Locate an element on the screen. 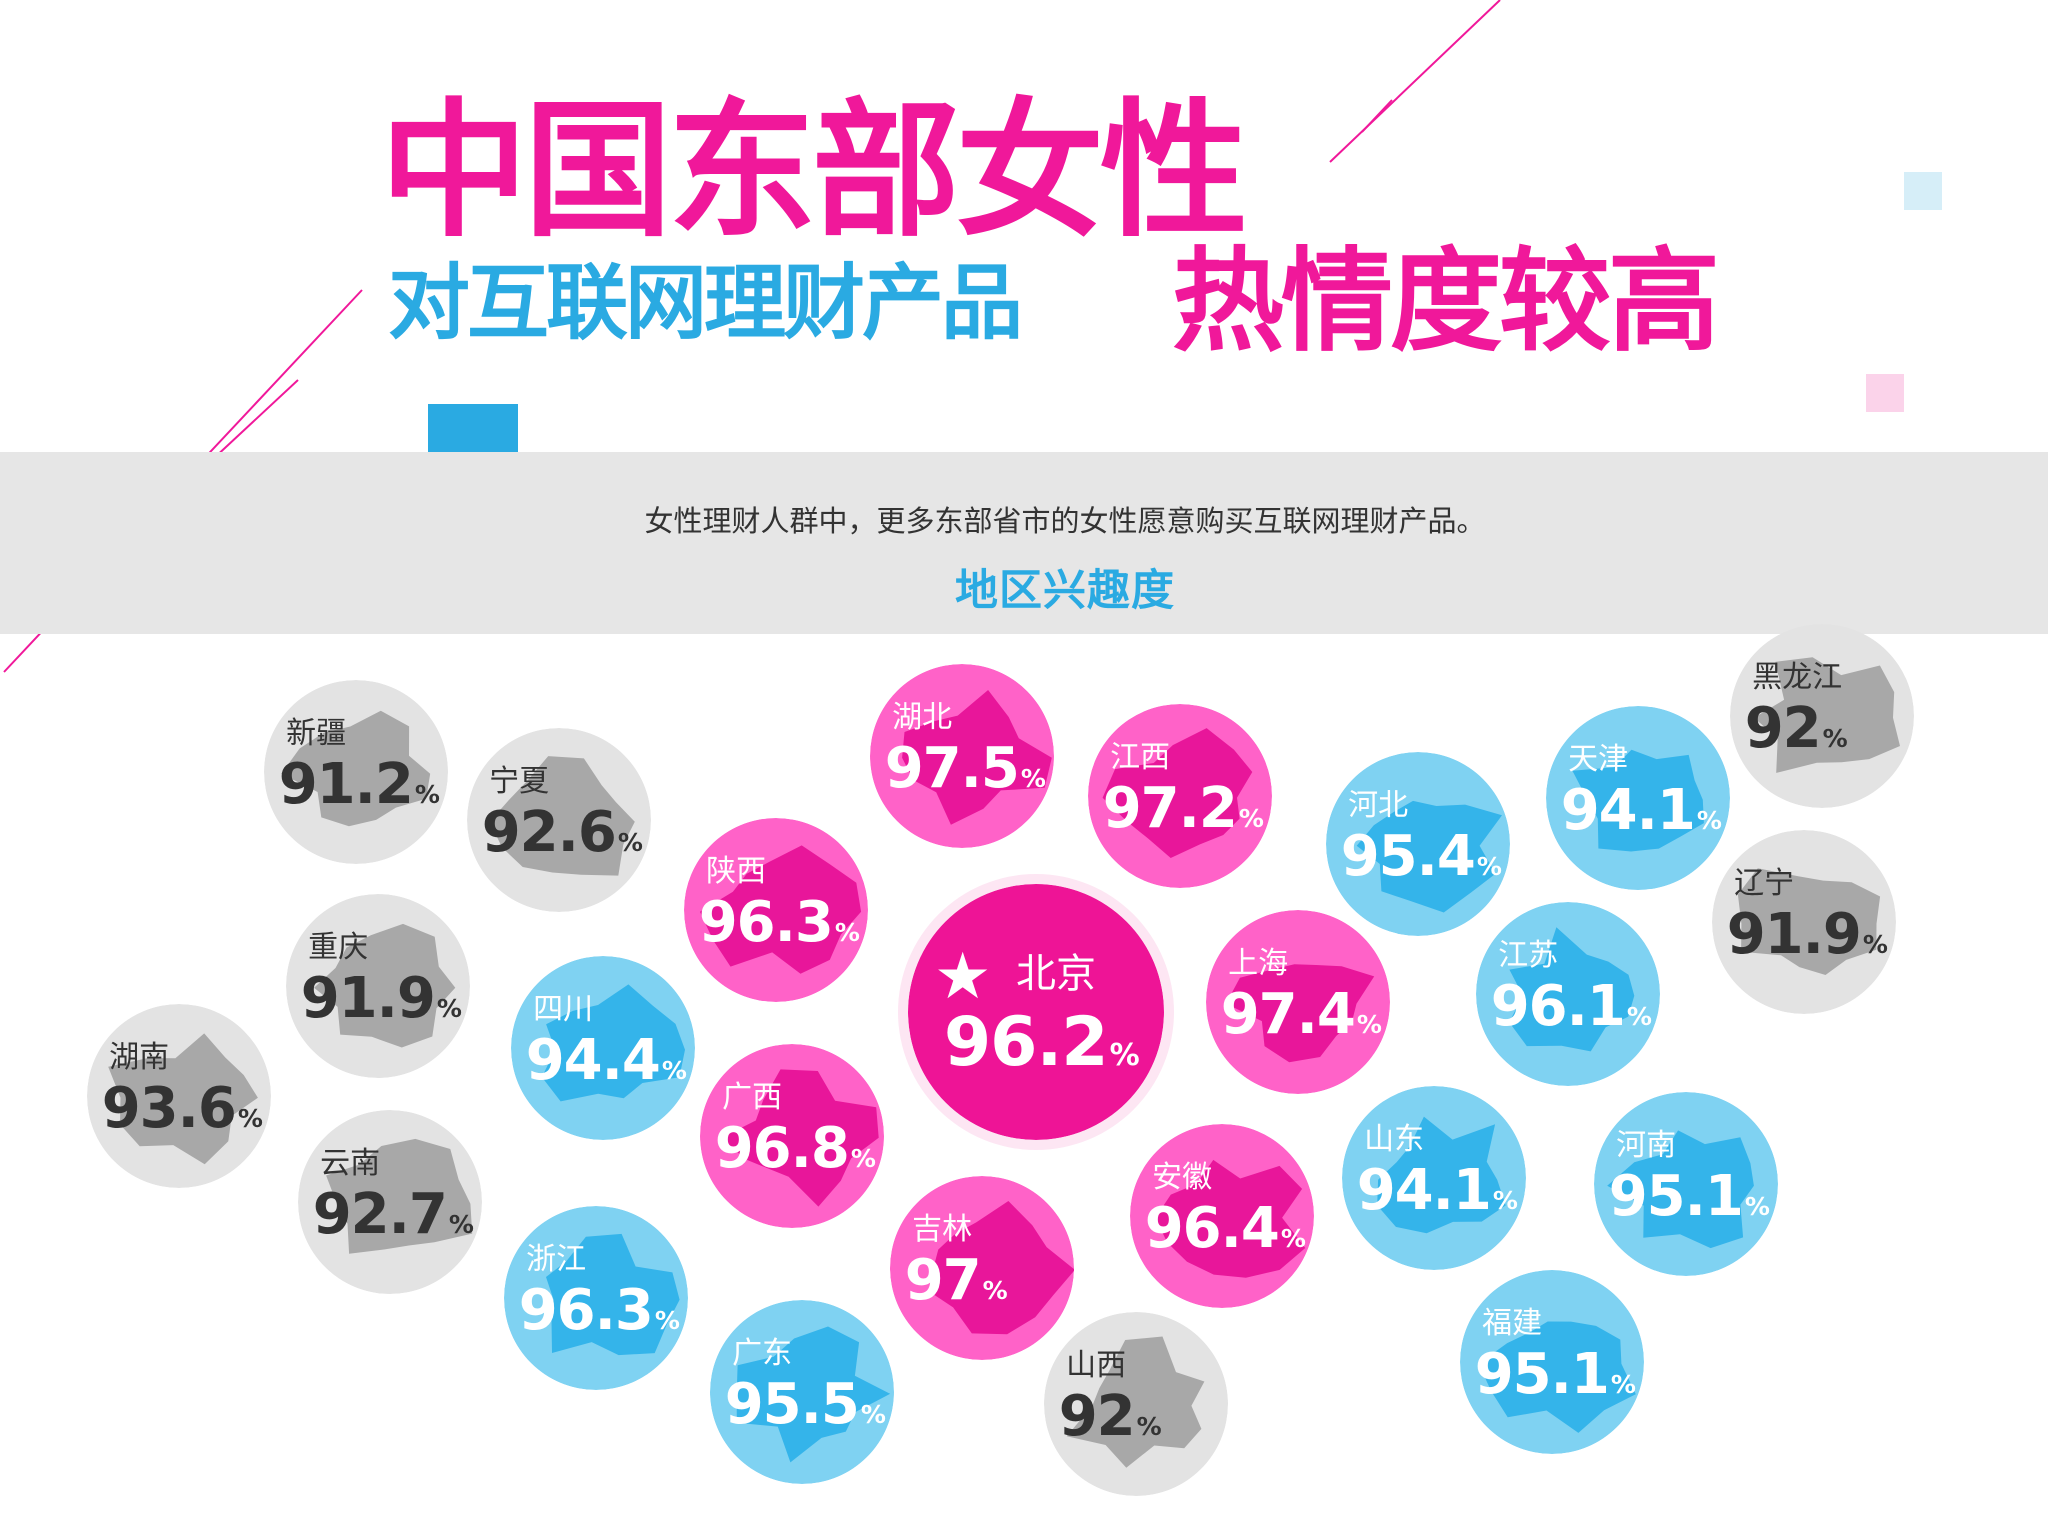  region-name: 四川 is located at coordinates (563, 1009).